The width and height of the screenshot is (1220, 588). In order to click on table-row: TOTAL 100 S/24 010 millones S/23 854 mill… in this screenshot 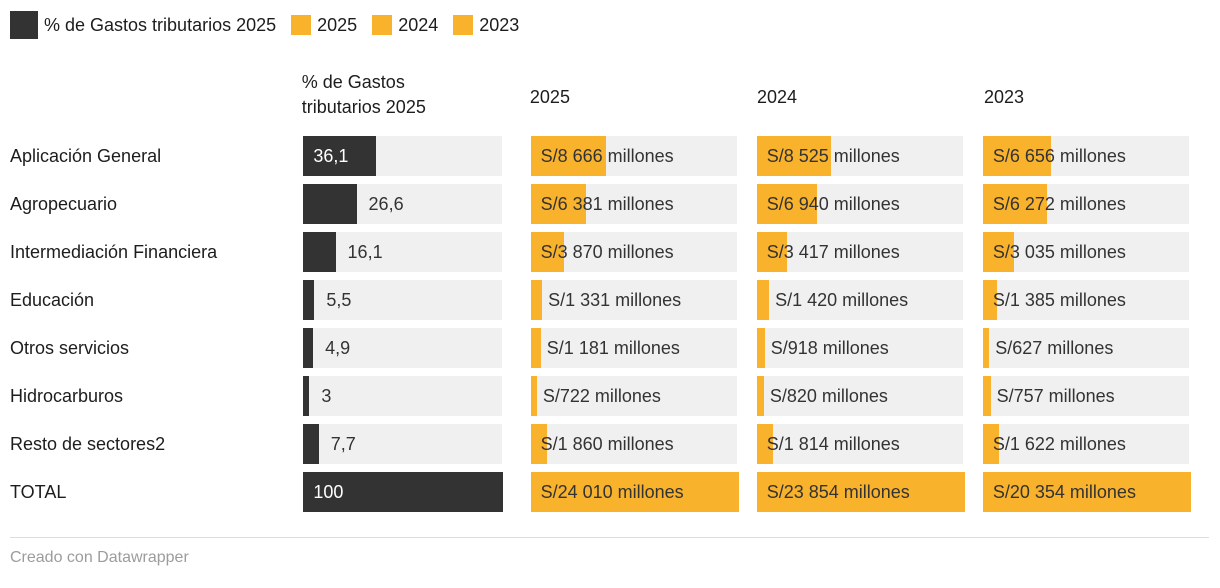, I will do `click(609, 492)`.